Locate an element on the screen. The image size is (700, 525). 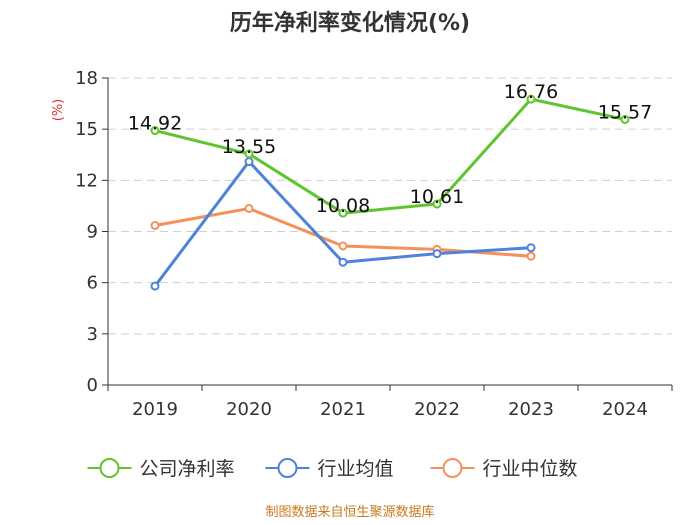
y-tick-label: 15 is located at coordinates (86, 129).